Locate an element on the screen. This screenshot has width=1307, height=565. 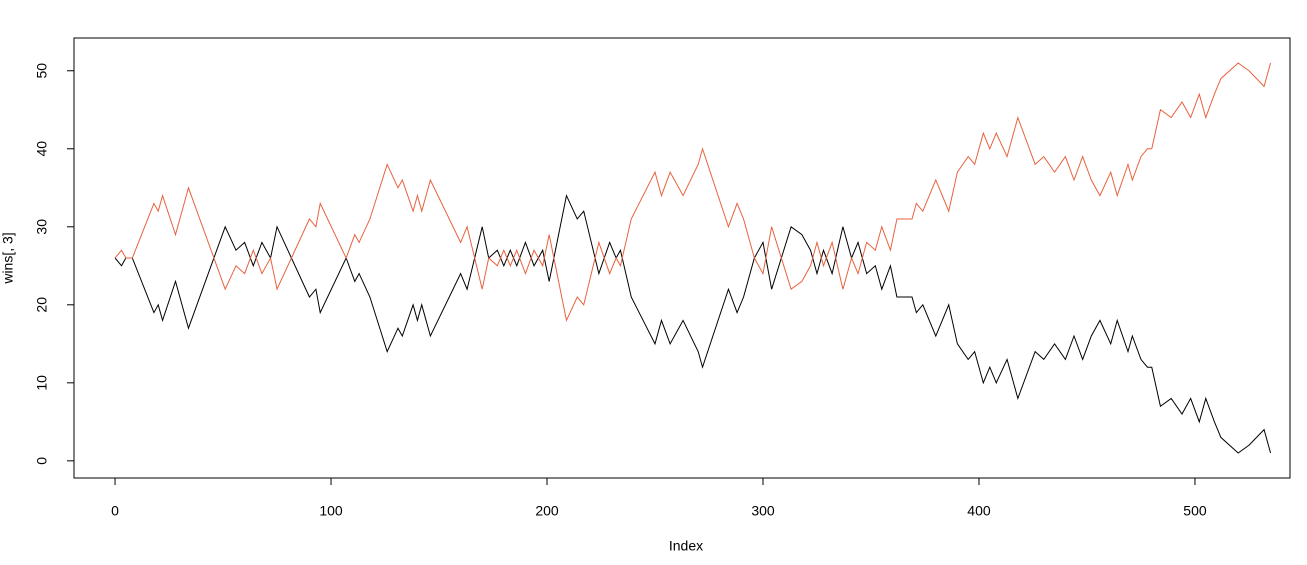
y-tick-label: 0 is located at coordinates (42, 461).